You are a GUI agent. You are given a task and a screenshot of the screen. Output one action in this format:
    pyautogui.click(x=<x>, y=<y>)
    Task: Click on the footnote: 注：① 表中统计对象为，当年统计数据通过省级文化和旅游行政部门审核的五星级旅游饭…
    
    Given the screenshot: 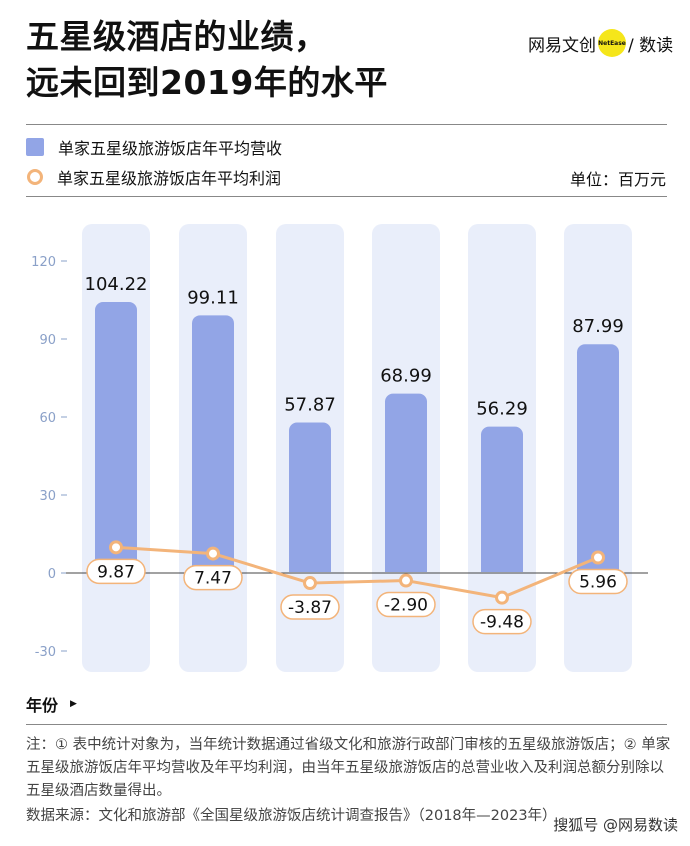 What is the action you would take?
    pyautogui.click(x=348, y=768)
    